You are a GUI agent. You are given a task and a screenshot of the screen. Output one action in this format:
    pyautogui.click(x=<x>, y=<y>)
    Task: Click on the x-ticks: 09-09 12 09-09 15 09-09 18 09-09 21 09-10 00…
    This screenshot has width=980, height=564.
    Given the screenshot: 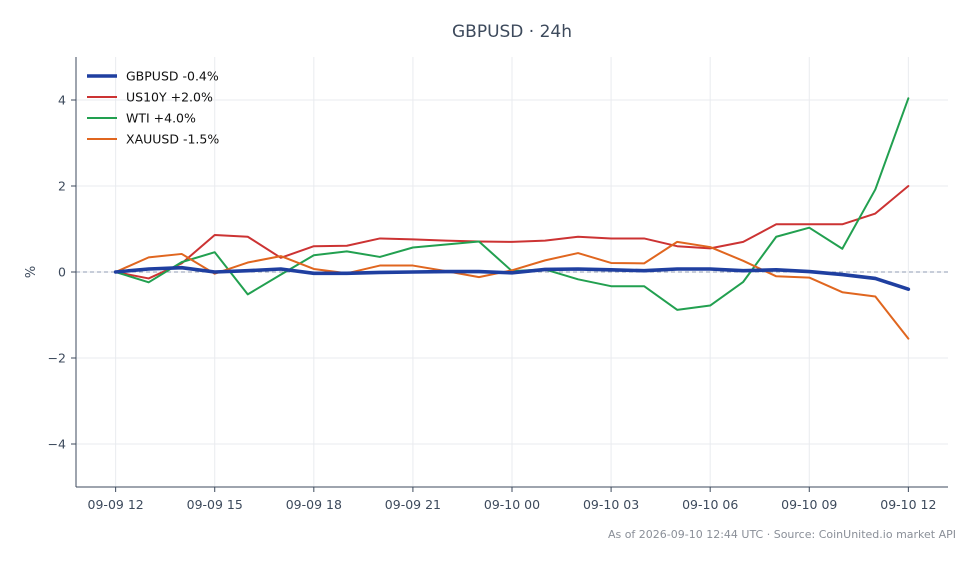 What is the action you would take?
    pyautogui.click(x=512, y=499)
    